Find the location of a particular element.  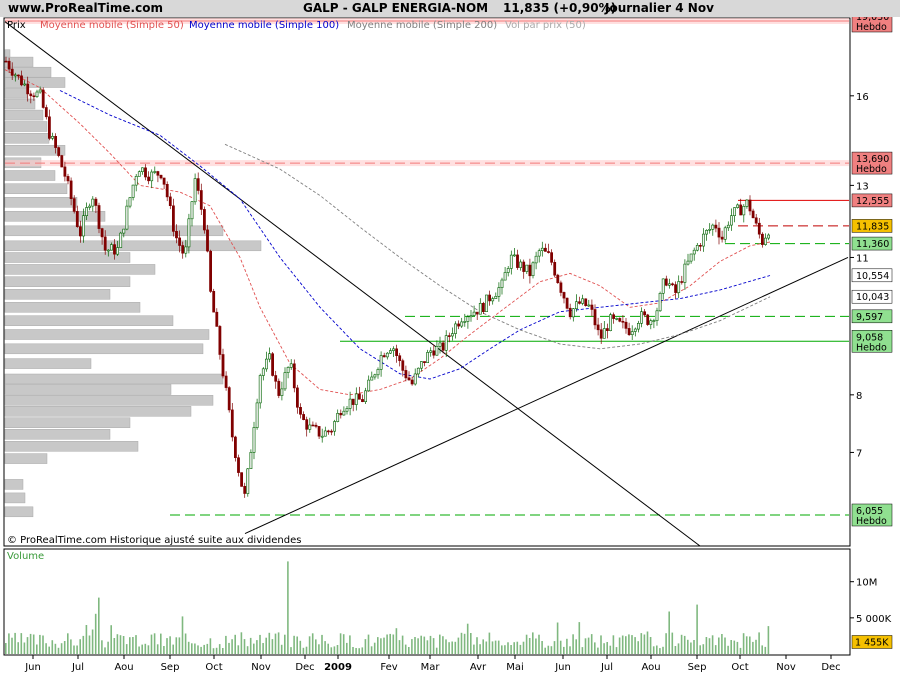

time-tick-label: Mai is located at coordinates (515, 667).